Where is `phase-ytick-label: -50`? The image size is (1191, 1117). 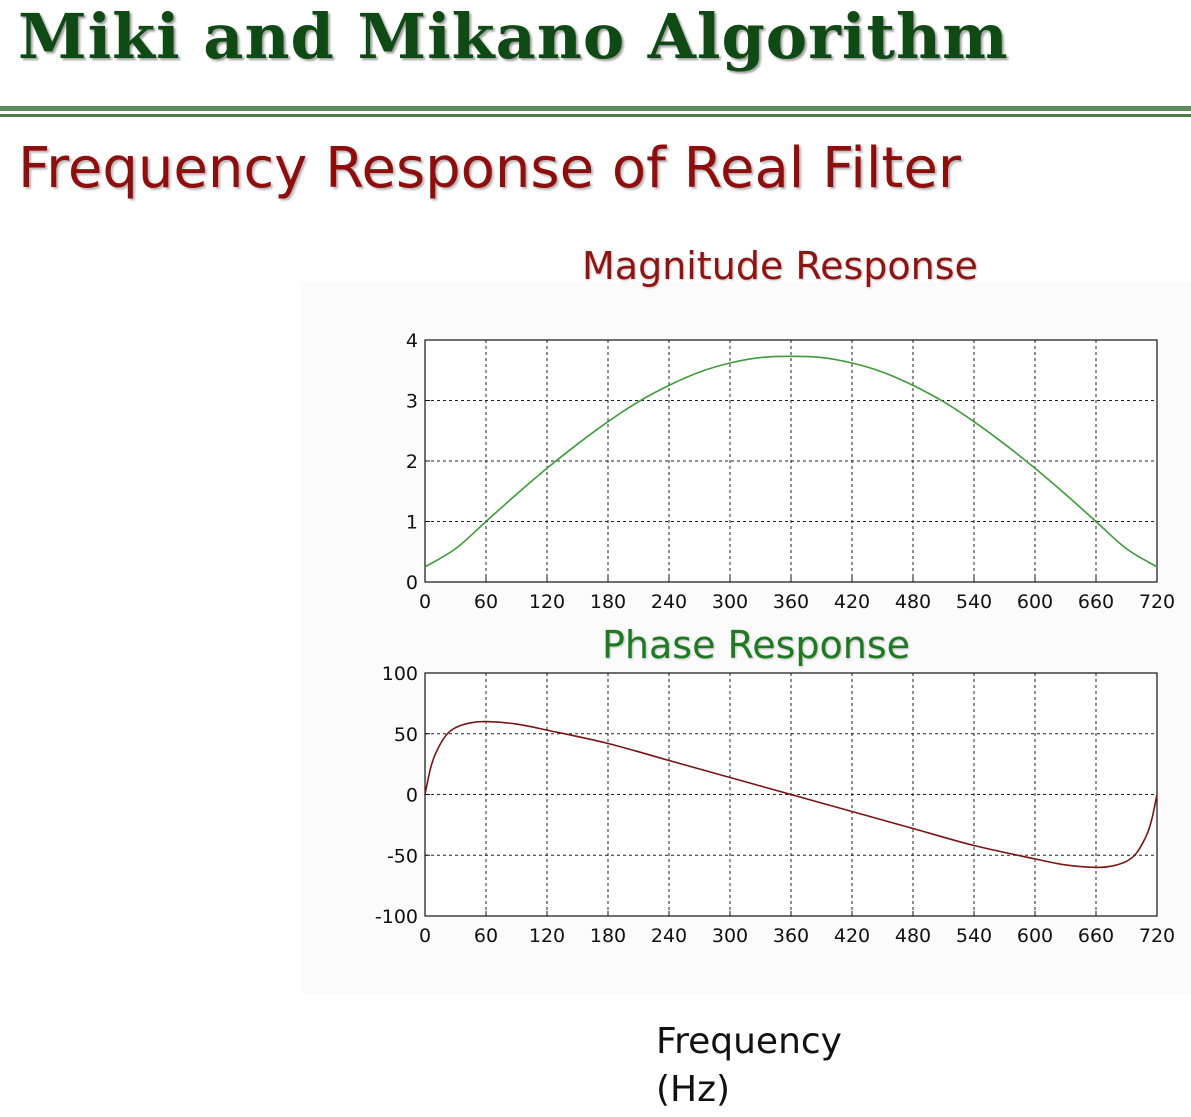 phase-ytick-label: -50 is located at coordinates (402, 856).